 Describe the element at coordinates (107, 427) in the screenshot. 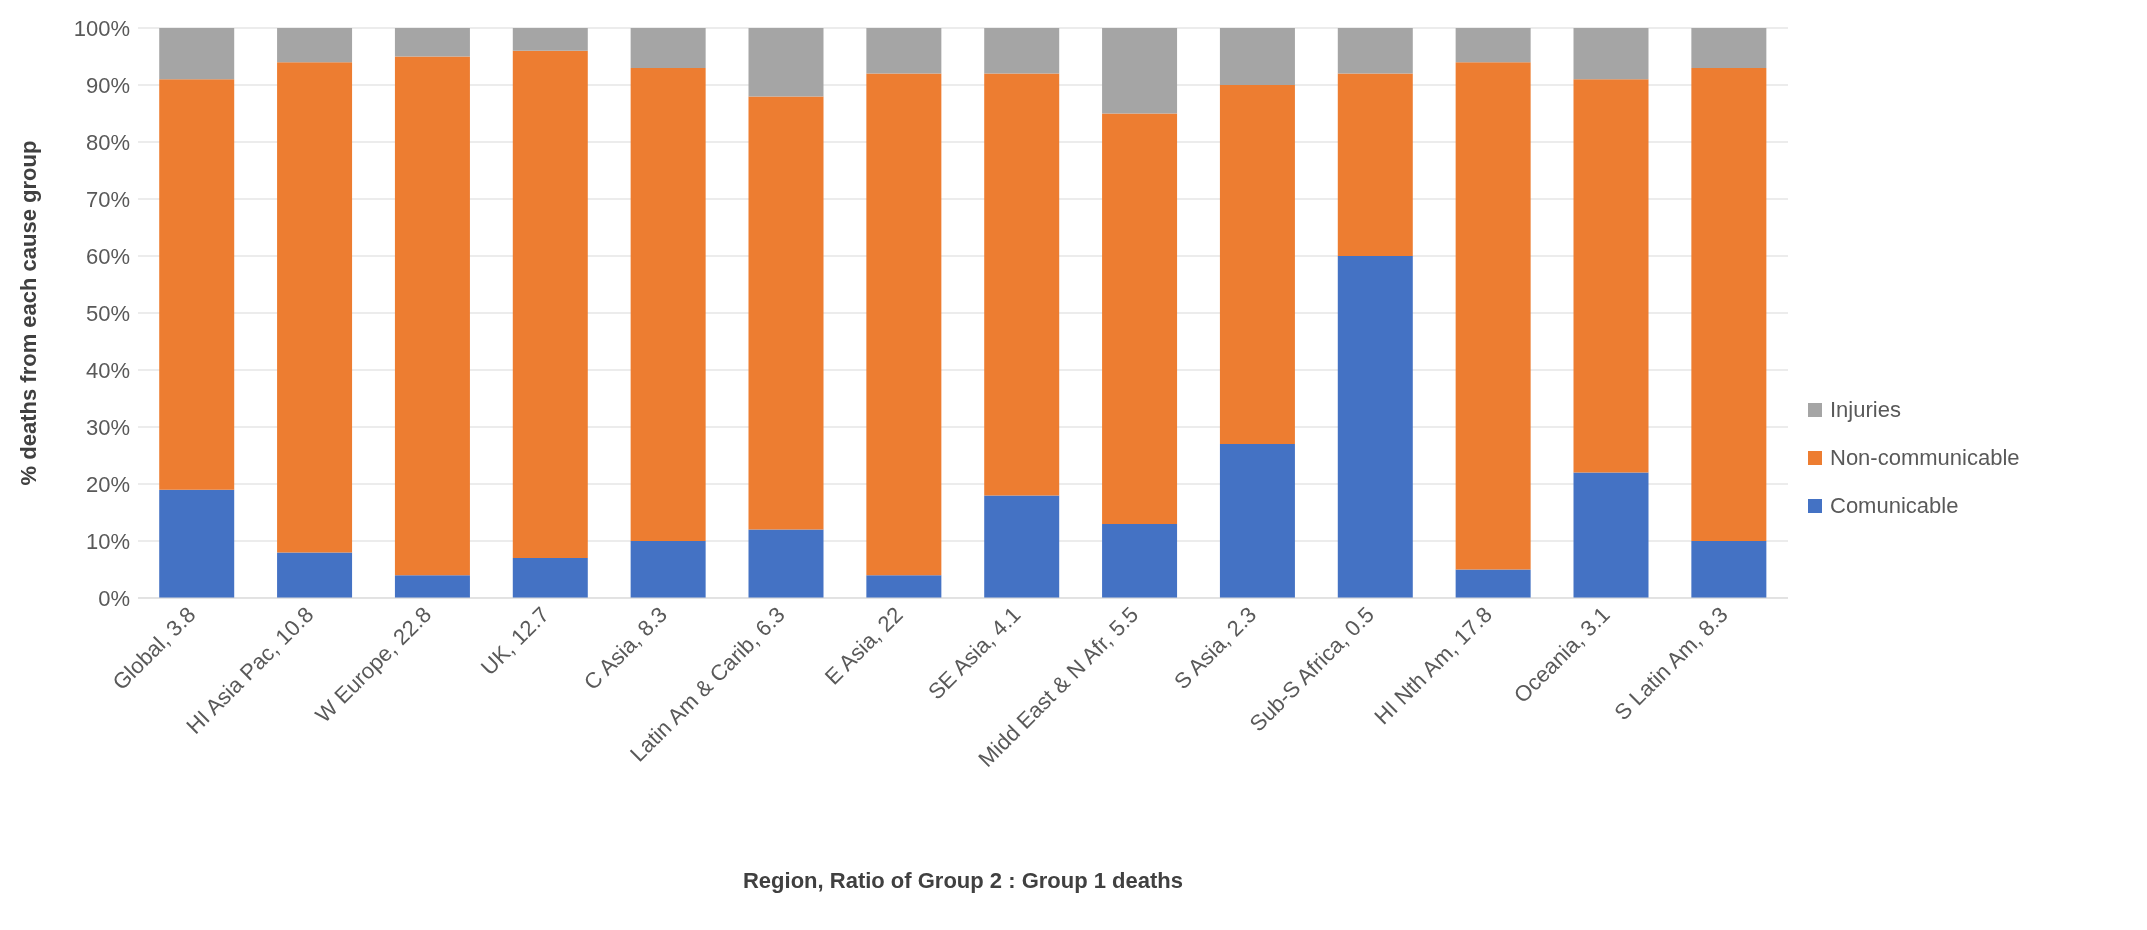

I see `y-tick-label: 30%` at that location.